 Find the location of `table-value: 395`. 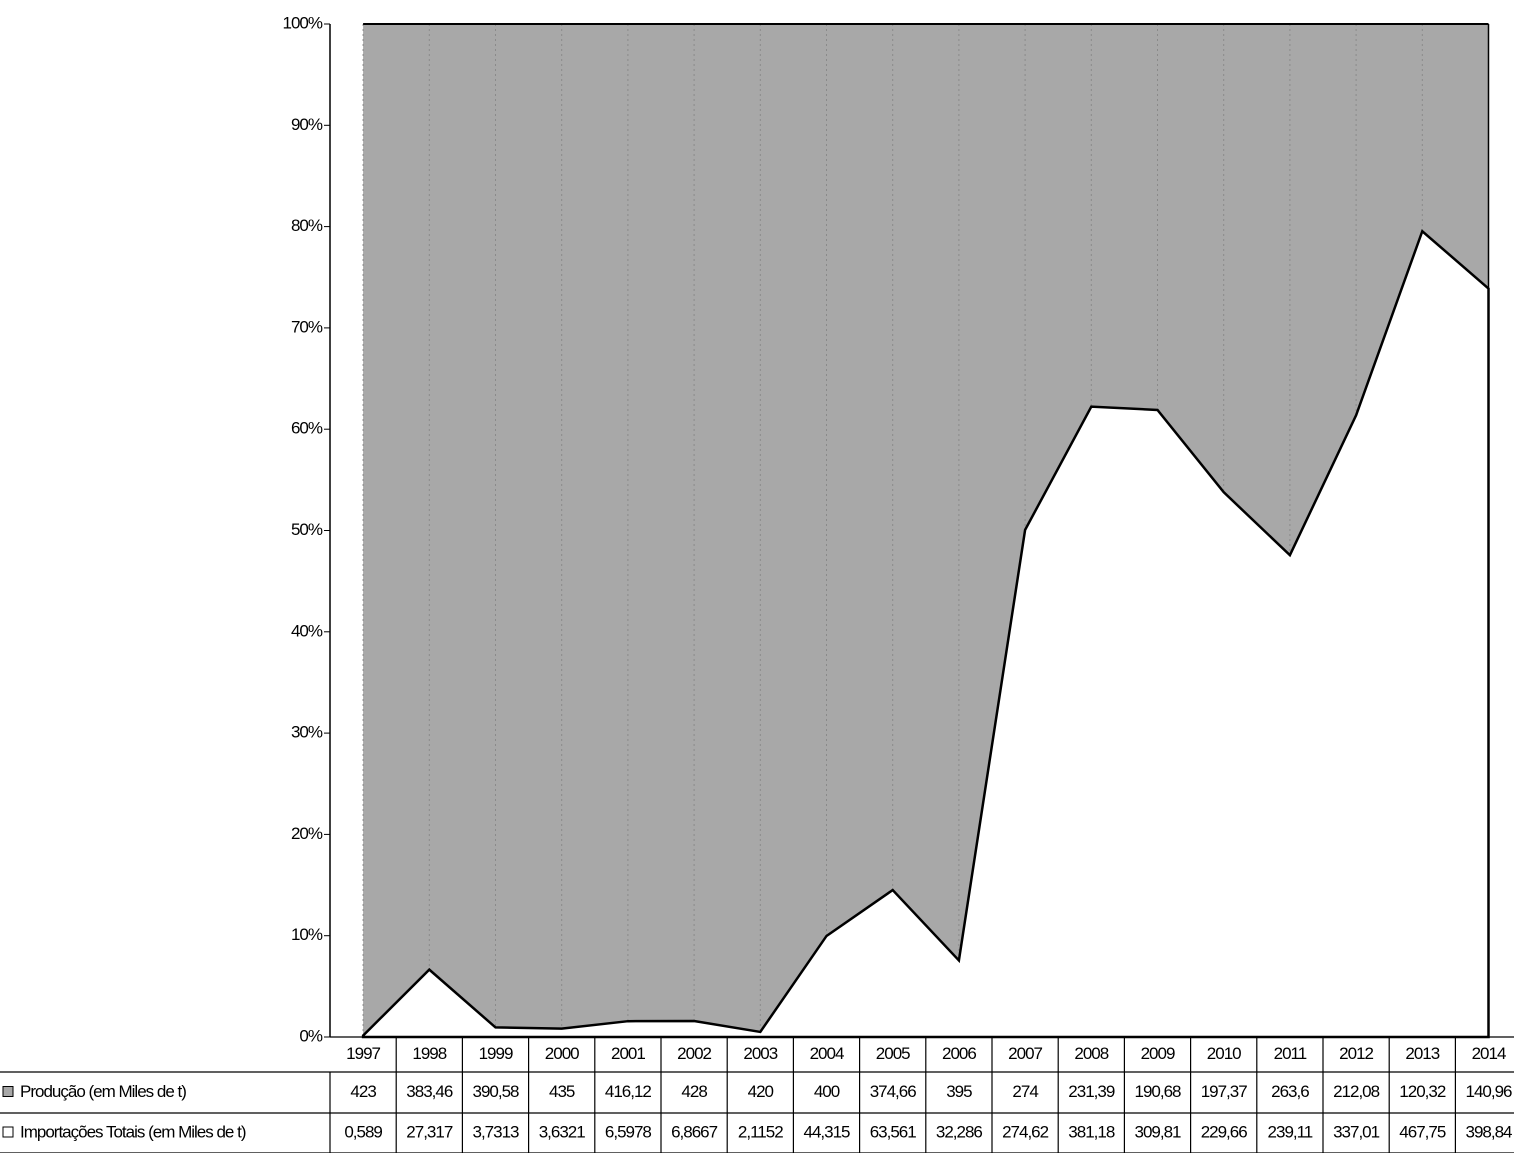

table-value: 395 is located at coordinates (959, 1091).